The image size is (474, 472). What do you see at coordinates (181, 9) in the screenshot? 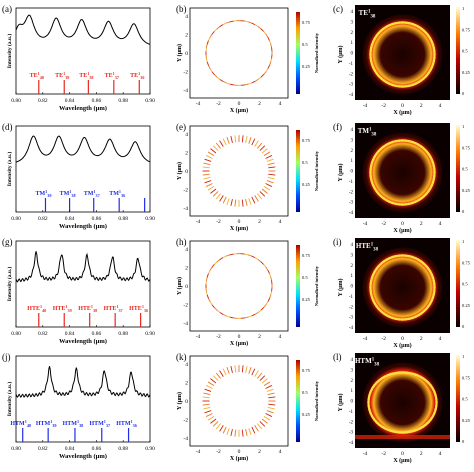
I see `panel-label: (b)` at bounding box center [181, 9].